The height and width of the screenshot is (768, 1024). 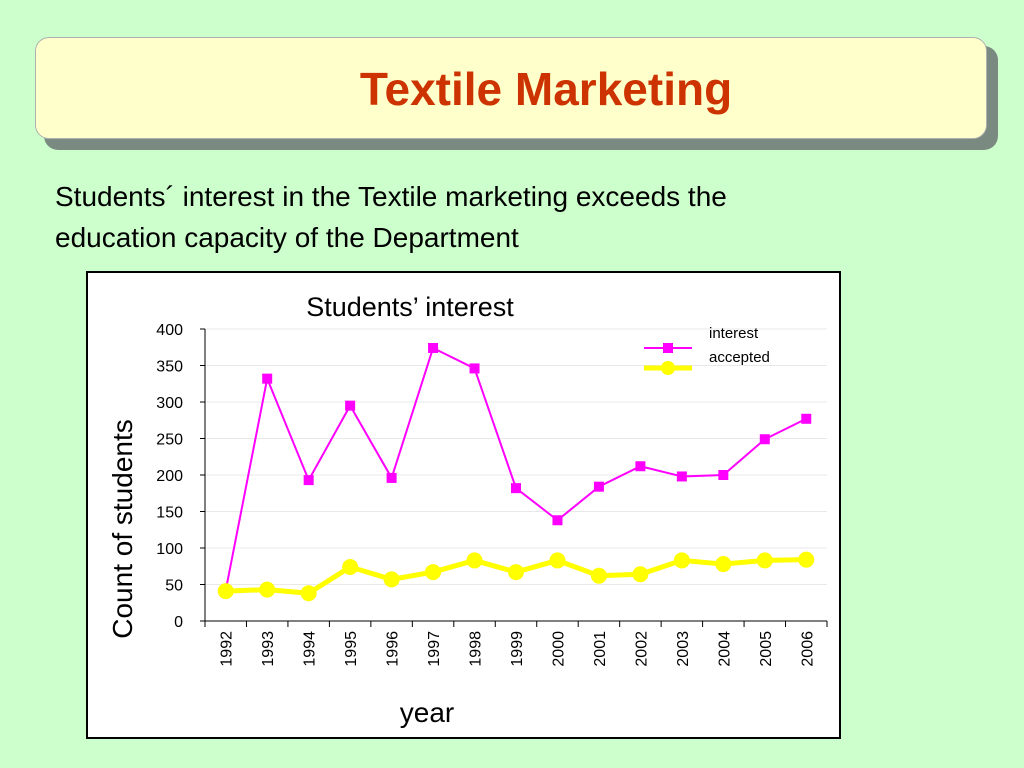 I want to click on x-tick-label: 1997, so click(x=434, y=649).